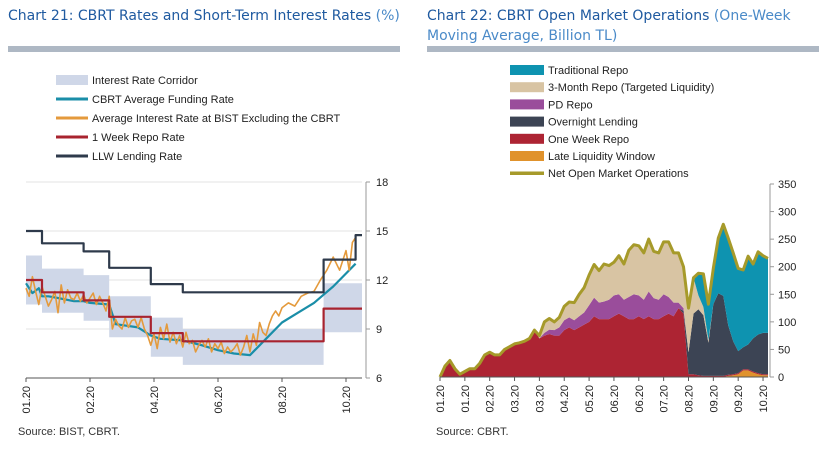 Image resolution: width=828 pixels, height=451 pixels. What do you see at coordinates (588, 71) in the screenshot?
I see `legend-label-traditional-repo: Traditional Repo` at bounding box center [588, 71].